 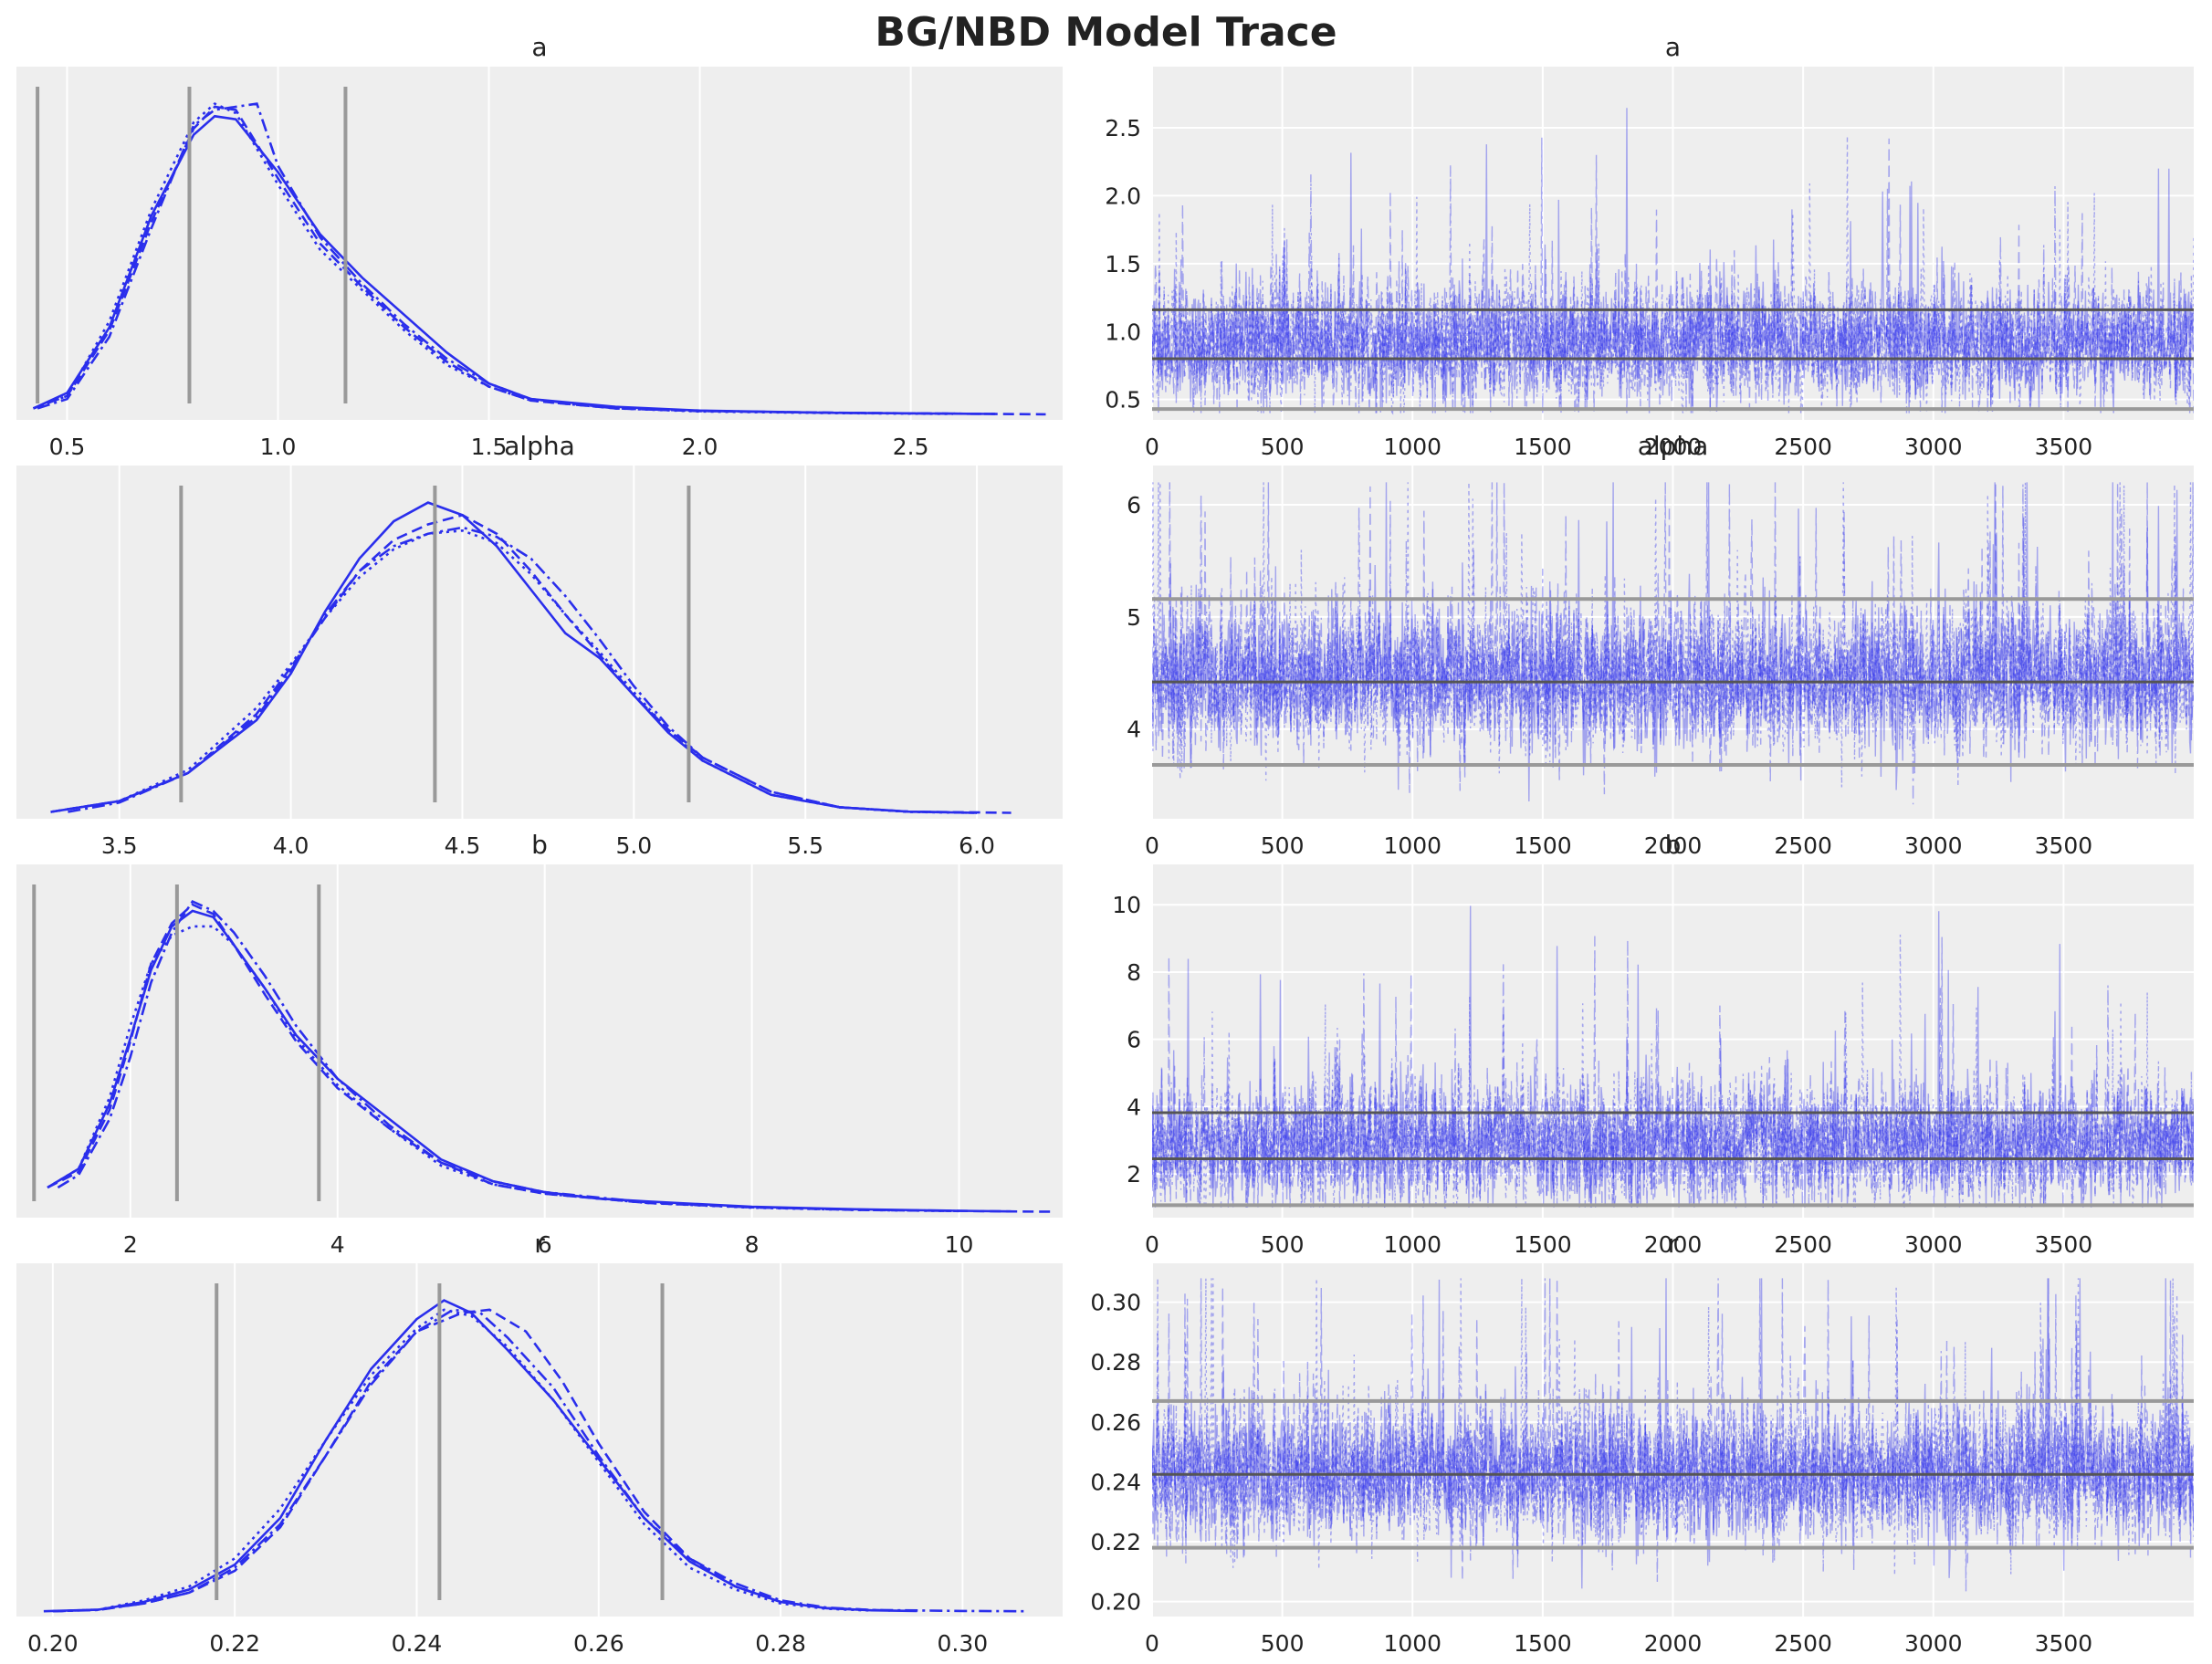 I want to click on x-tick-label: 4.0, so click(x=291, y=845).